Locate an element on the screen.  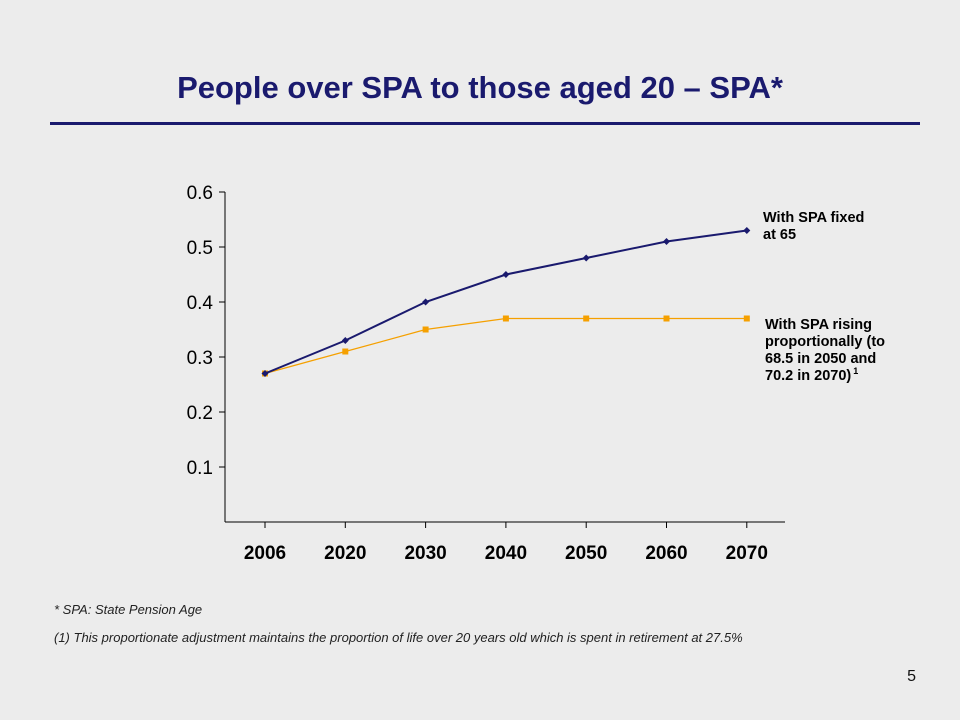
x-tick-label: 2060 is located at coordinates (666, 553).